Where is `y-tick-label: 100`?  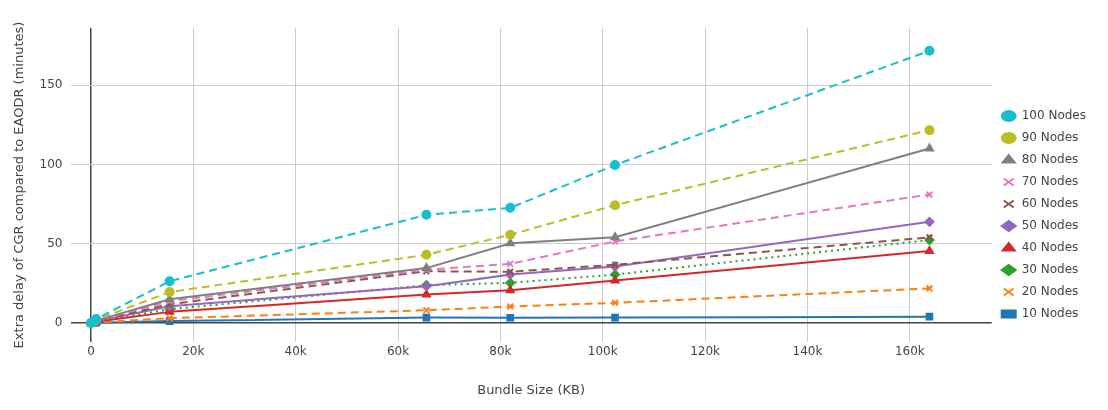 y-tick-label: 100 is located at coordinates (51, 163).